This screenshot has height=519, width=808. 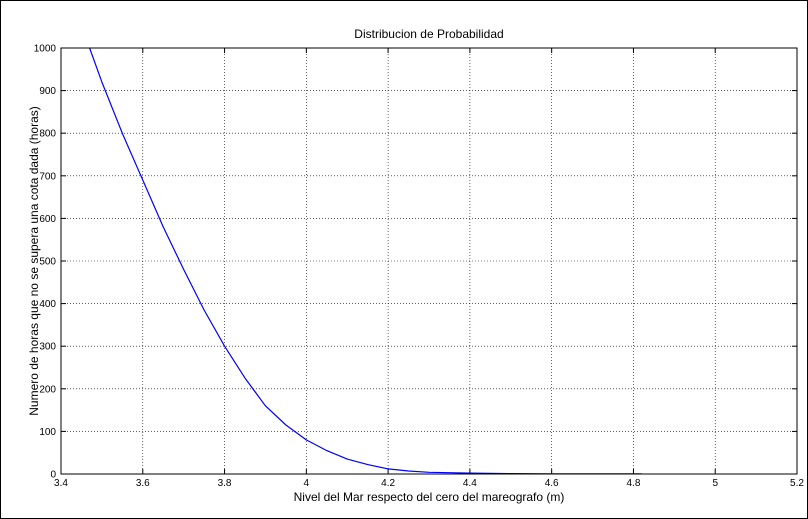 I want to click on y-tick-label: 800, so click(x=47, y=134).